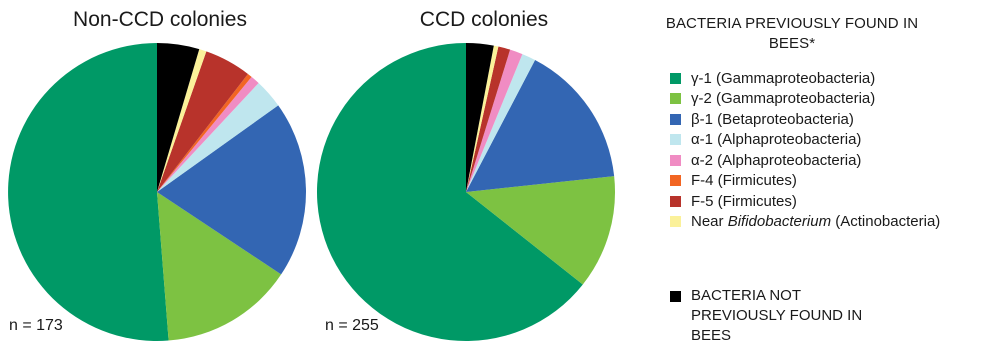 The height and width of the screenshot is (346, 1003). What do you see at coordinates (36, 325) in the screenshot?
I see `sample-size-label-non-ccd: n = 173` at bounding box center [36, 325].